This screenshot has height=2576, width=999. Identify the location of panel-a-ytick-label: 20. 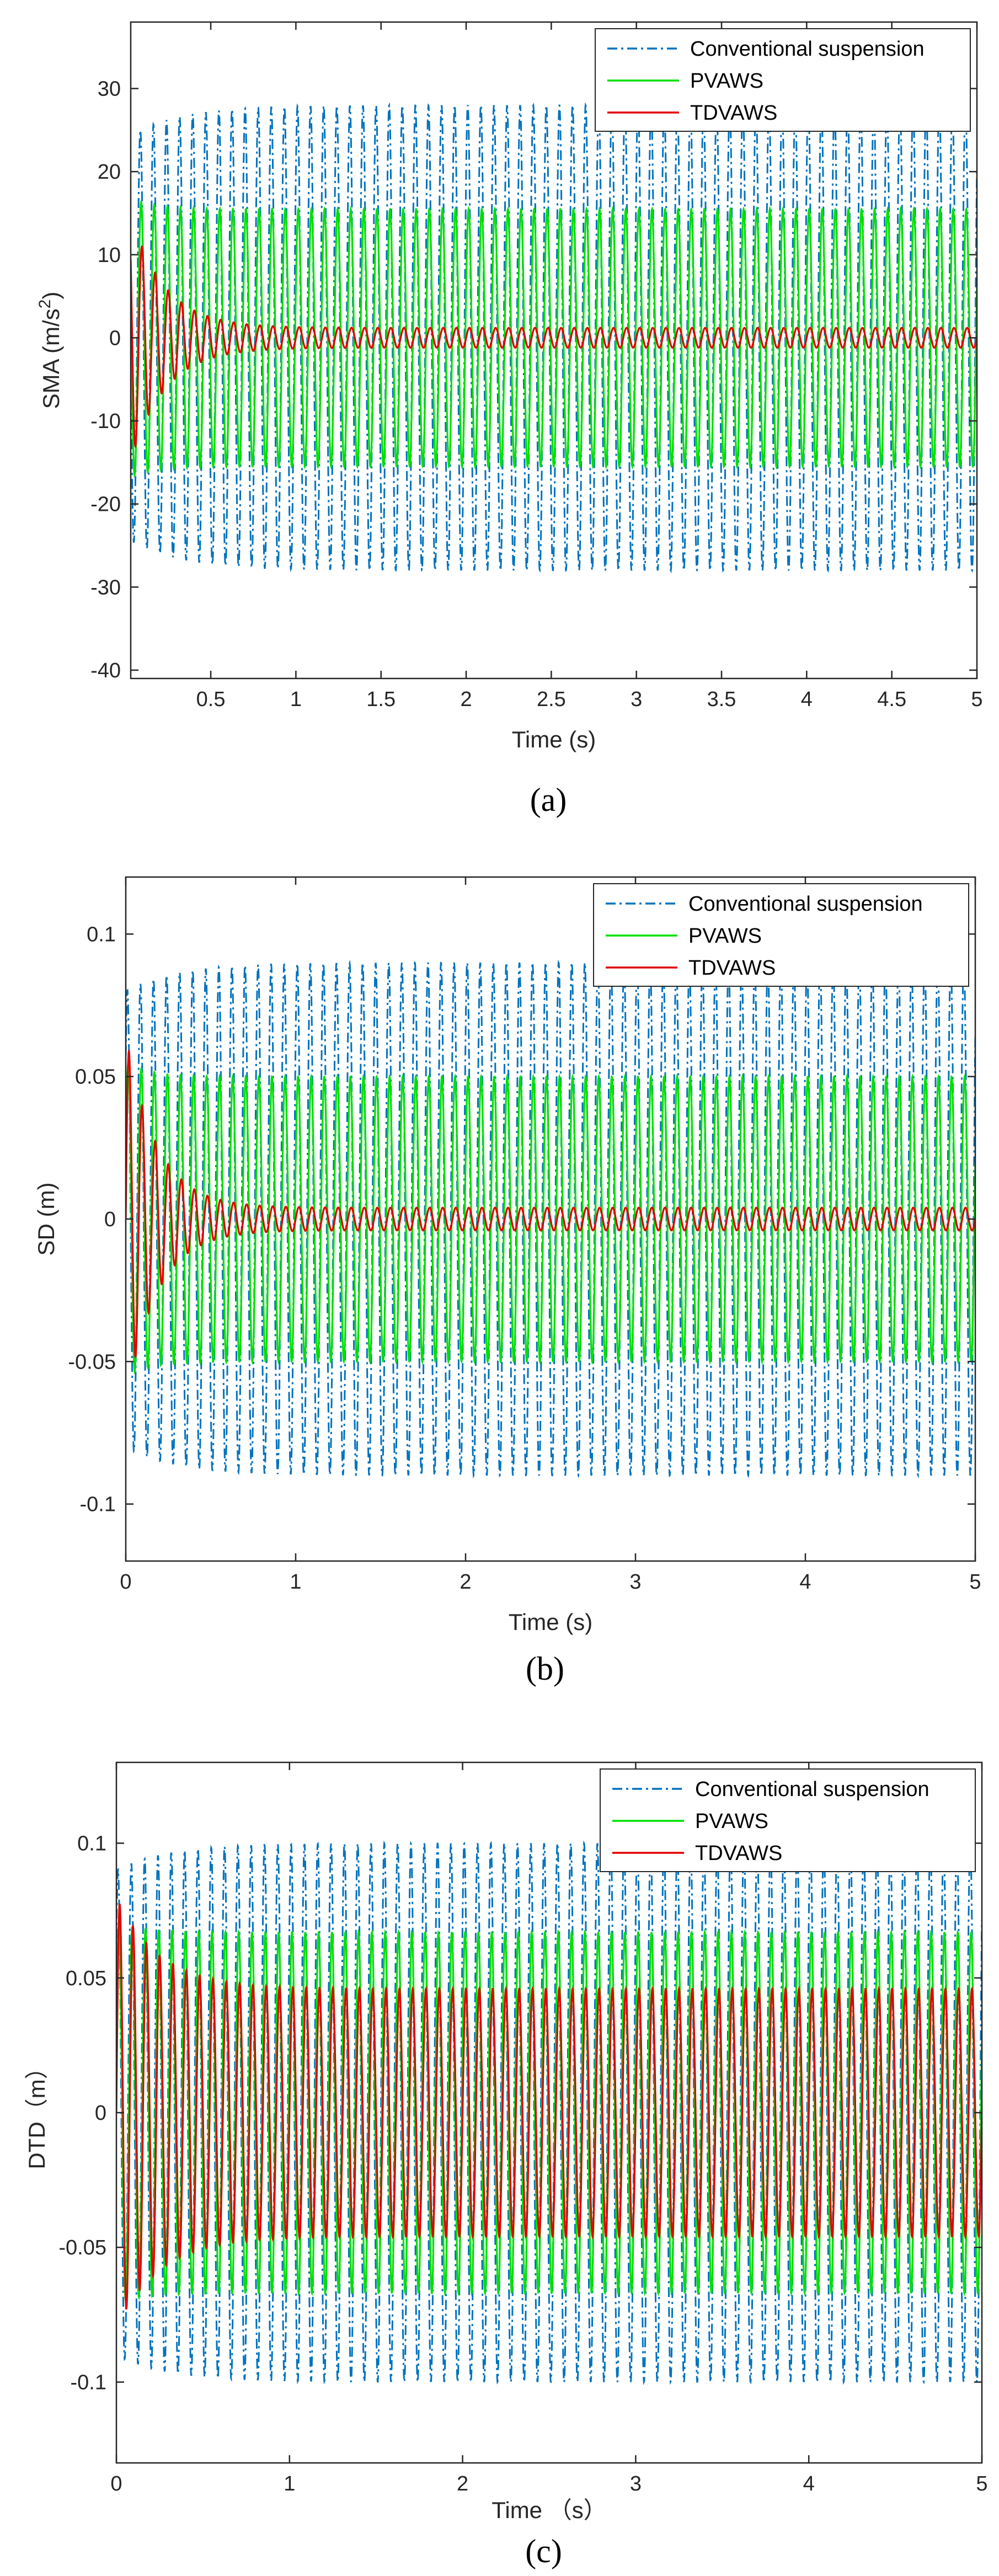
(109, 172).